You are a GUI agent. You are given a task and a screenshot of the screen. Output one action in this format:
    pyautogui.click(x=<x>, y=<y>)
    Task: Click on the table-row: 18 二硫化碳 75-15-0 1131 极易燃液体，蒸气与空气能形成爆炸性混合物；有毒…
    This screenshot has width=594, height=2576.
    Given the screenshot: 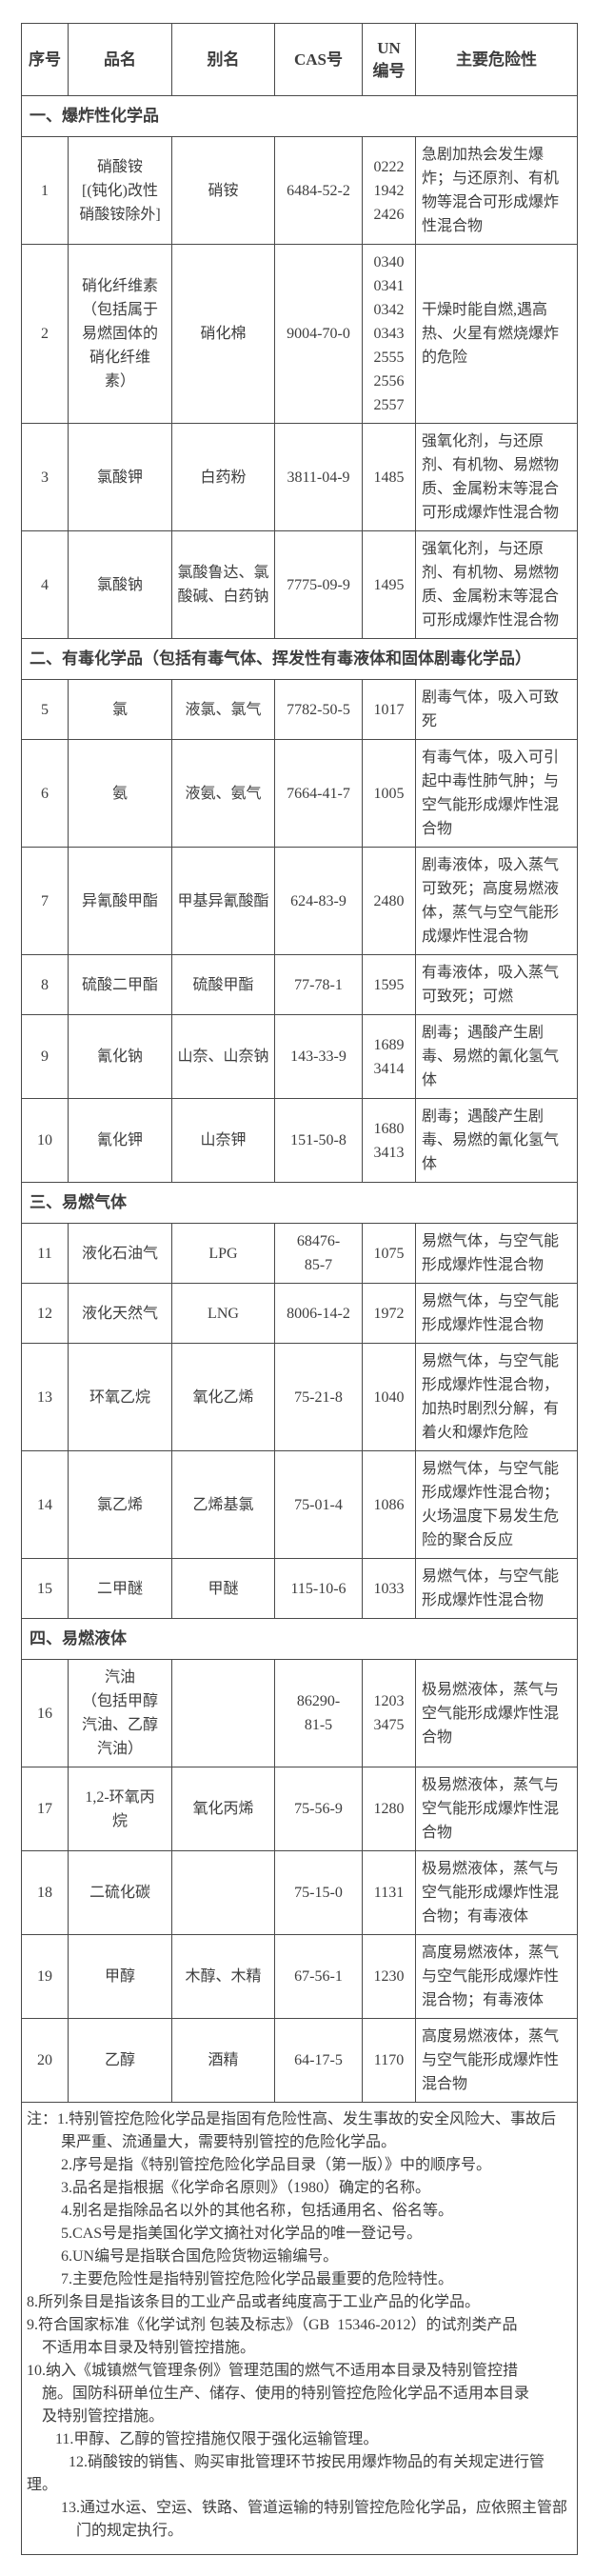 What is the action you would take?
    pyautogui.click(x=299, y=1892)
    